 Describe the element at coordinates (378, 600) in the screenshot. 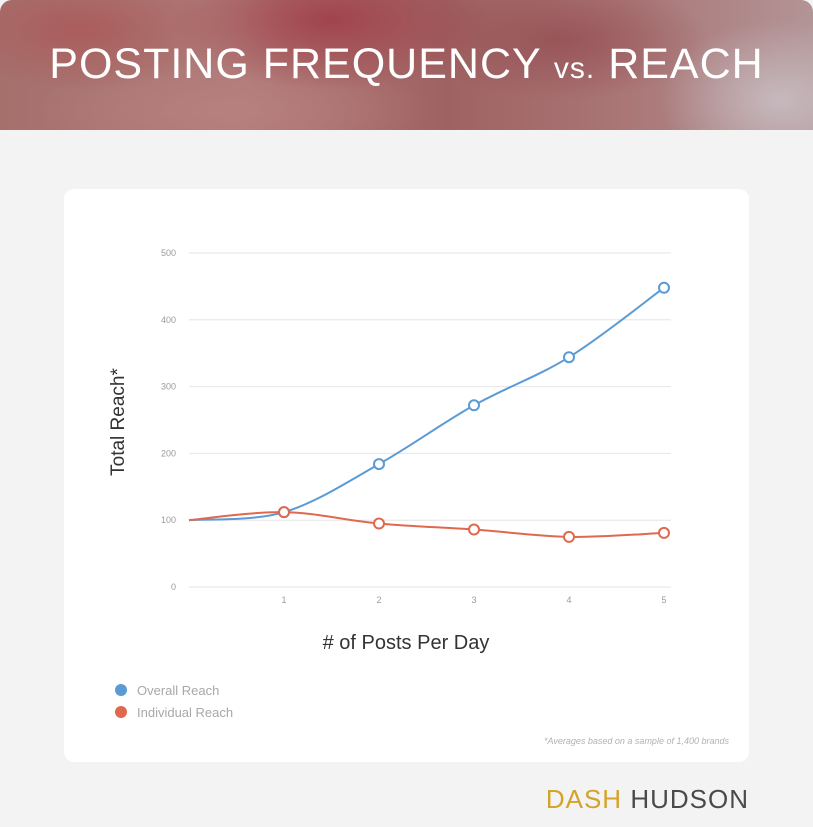

I see `x-tick-label: 2` at that location.